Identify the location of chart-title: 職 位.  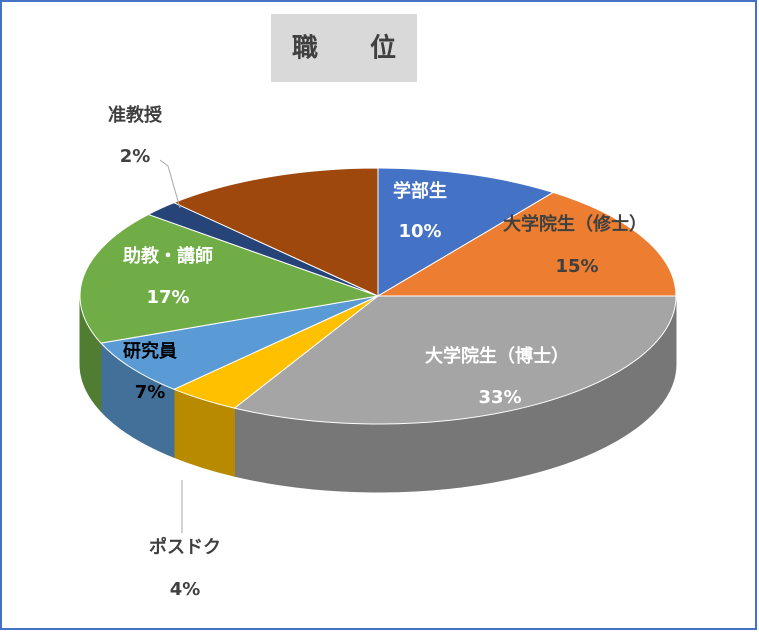
(344, 48).